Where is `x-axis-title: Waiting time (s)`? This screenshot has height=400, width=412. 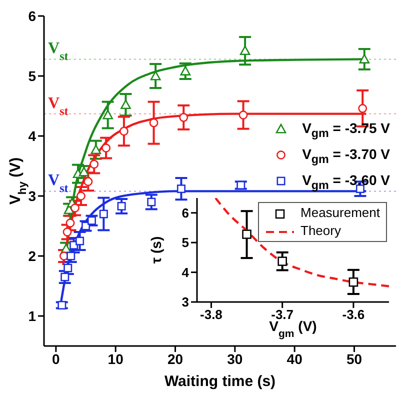
x-axis-title: Waiting time (s) is located at coordinates (220, 381).